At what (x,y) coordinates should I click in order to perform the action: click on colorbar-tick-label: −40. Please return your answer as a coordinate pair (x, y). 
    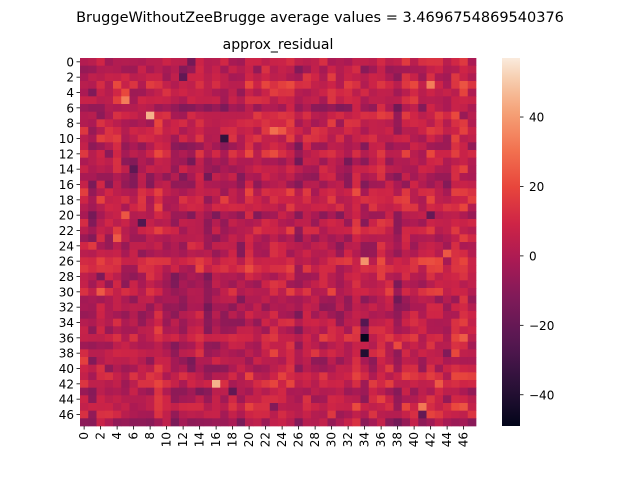
    Looking at the image, I should click on (541, 395).